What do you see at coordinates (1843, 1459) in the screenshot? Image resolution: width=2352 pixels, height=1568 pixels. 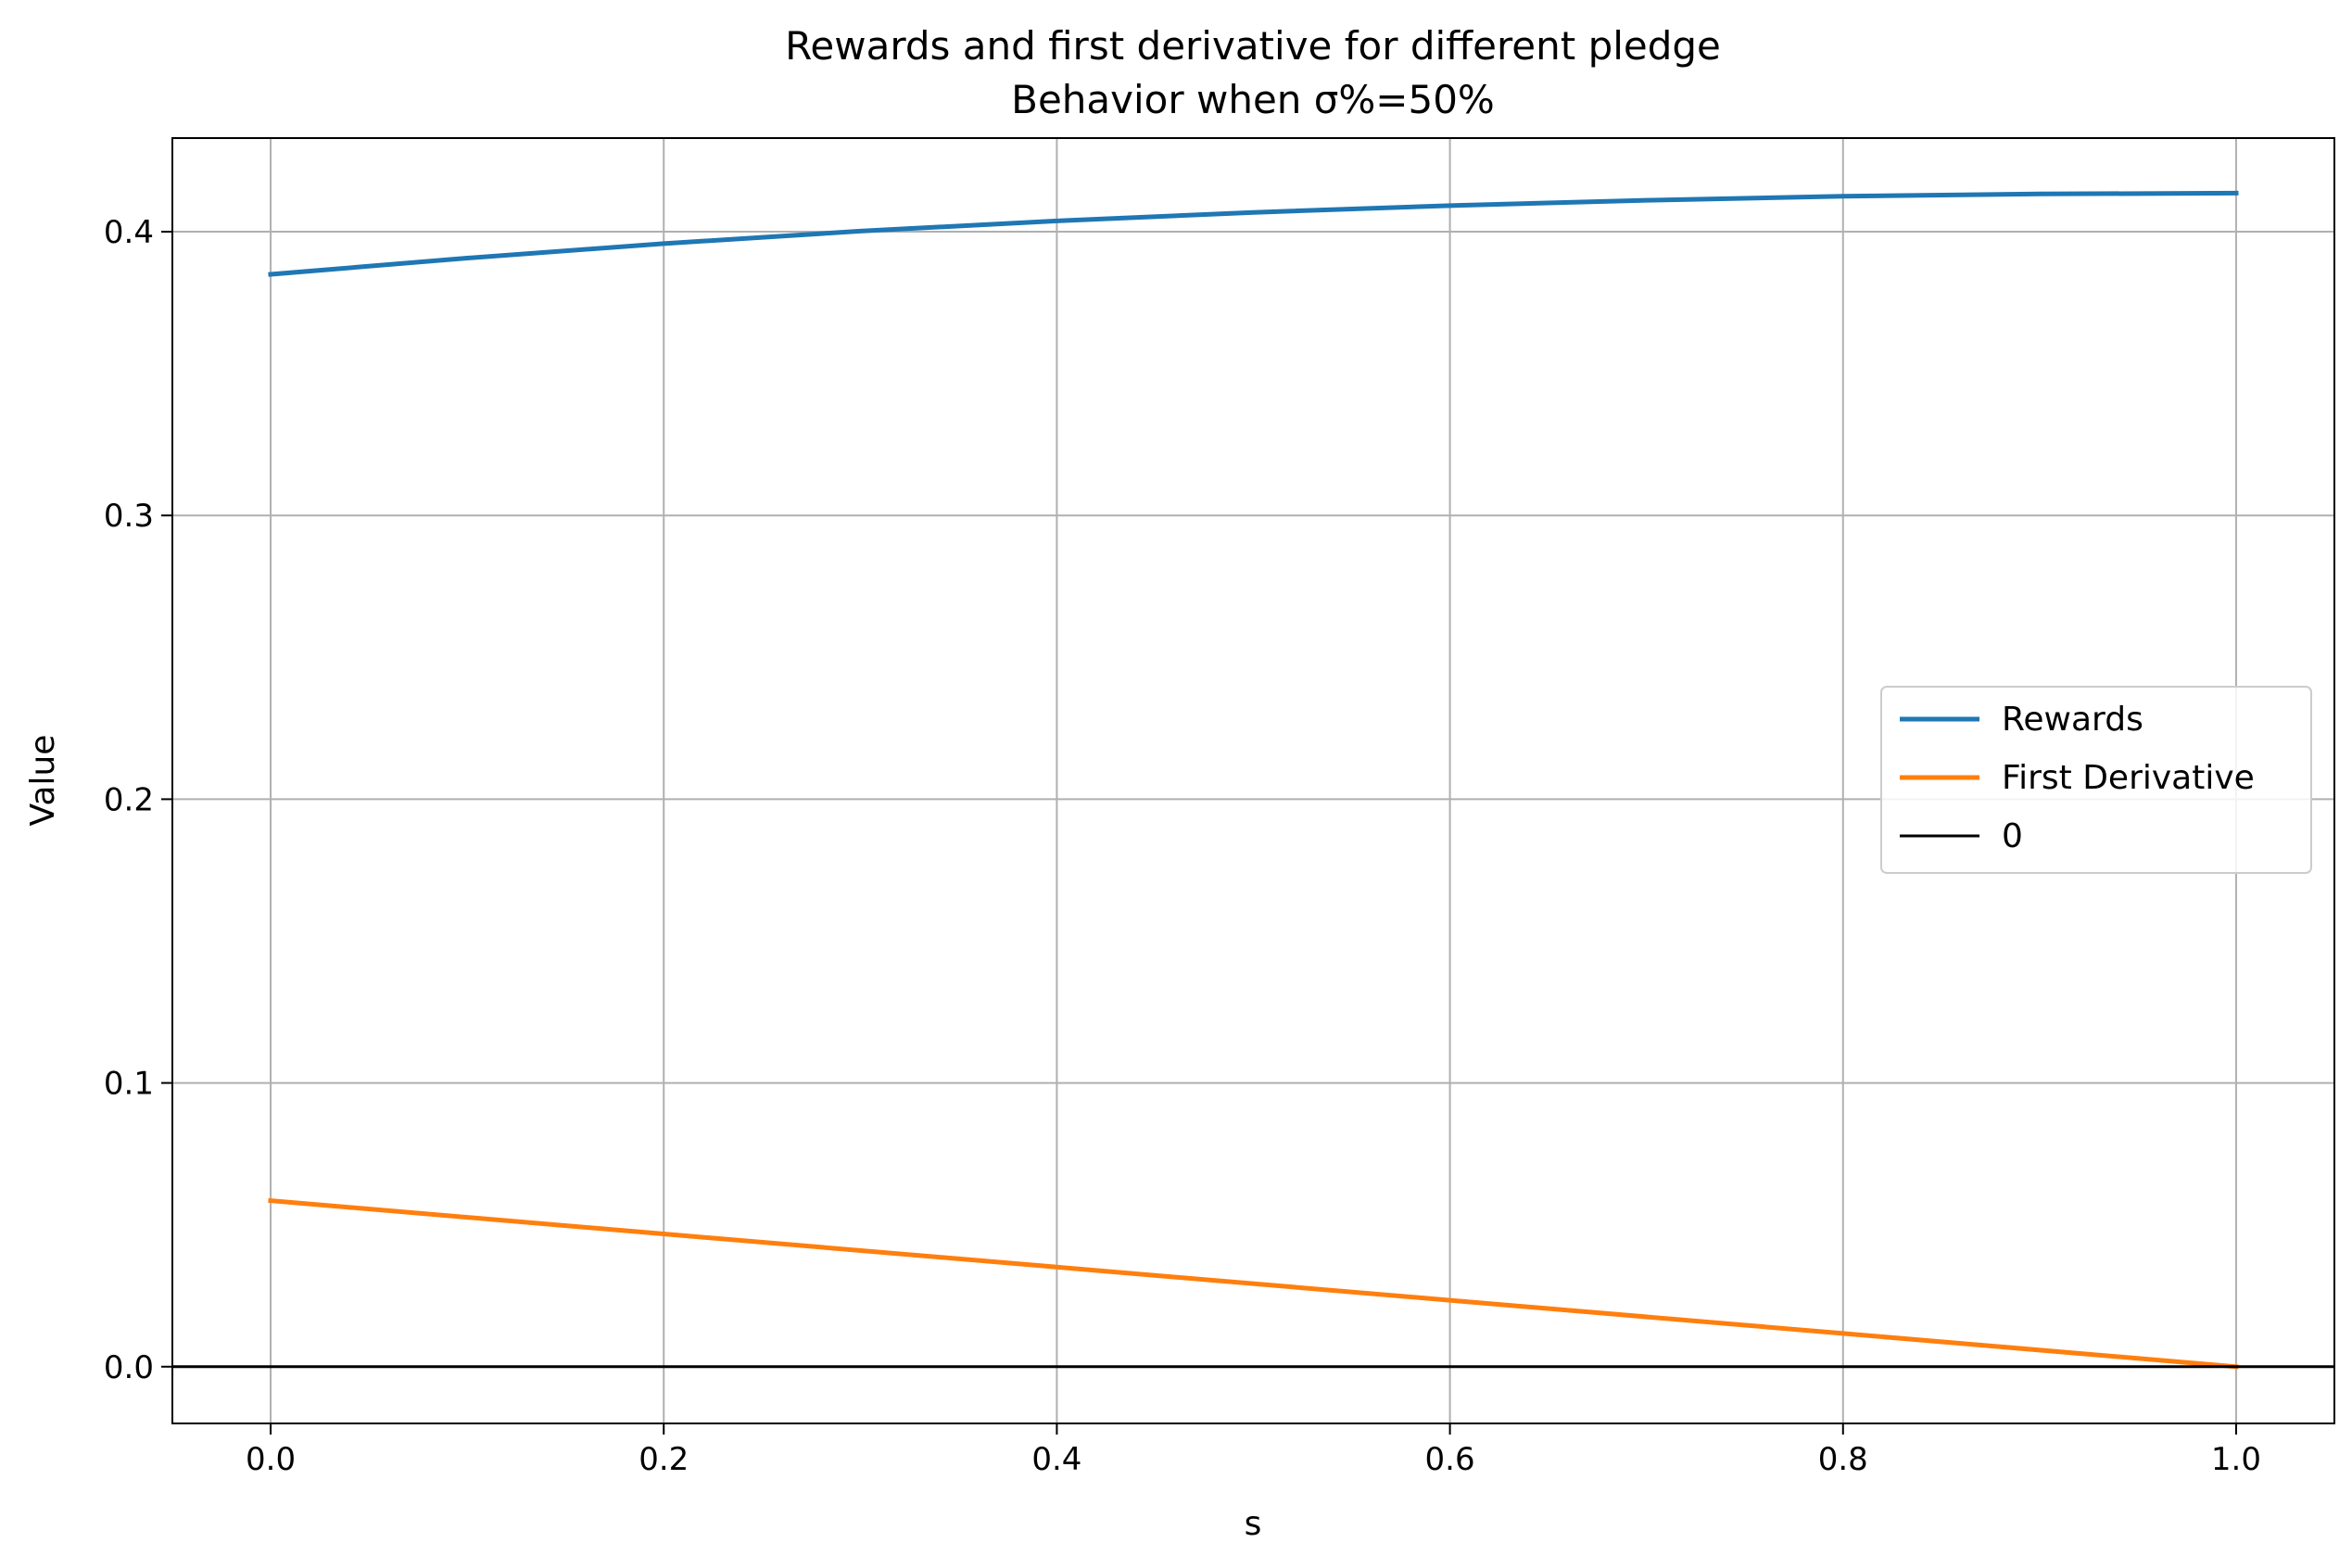 I see `x-tick-label: 0.8` at bounding box center [1843, 1459].